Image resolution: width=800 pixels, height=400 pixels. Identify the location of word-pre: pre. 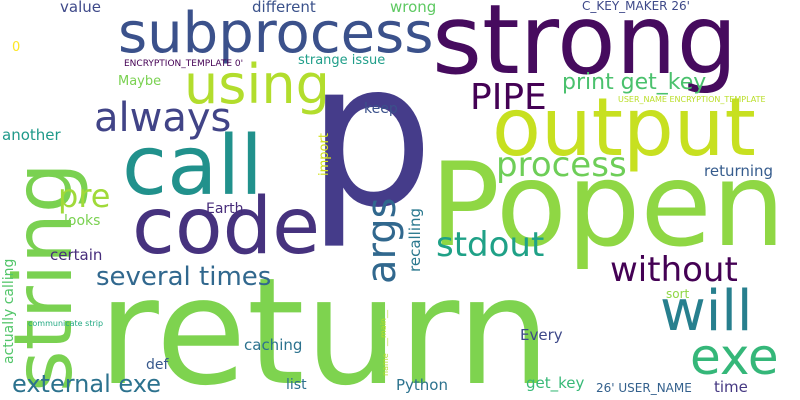
(84, 196).